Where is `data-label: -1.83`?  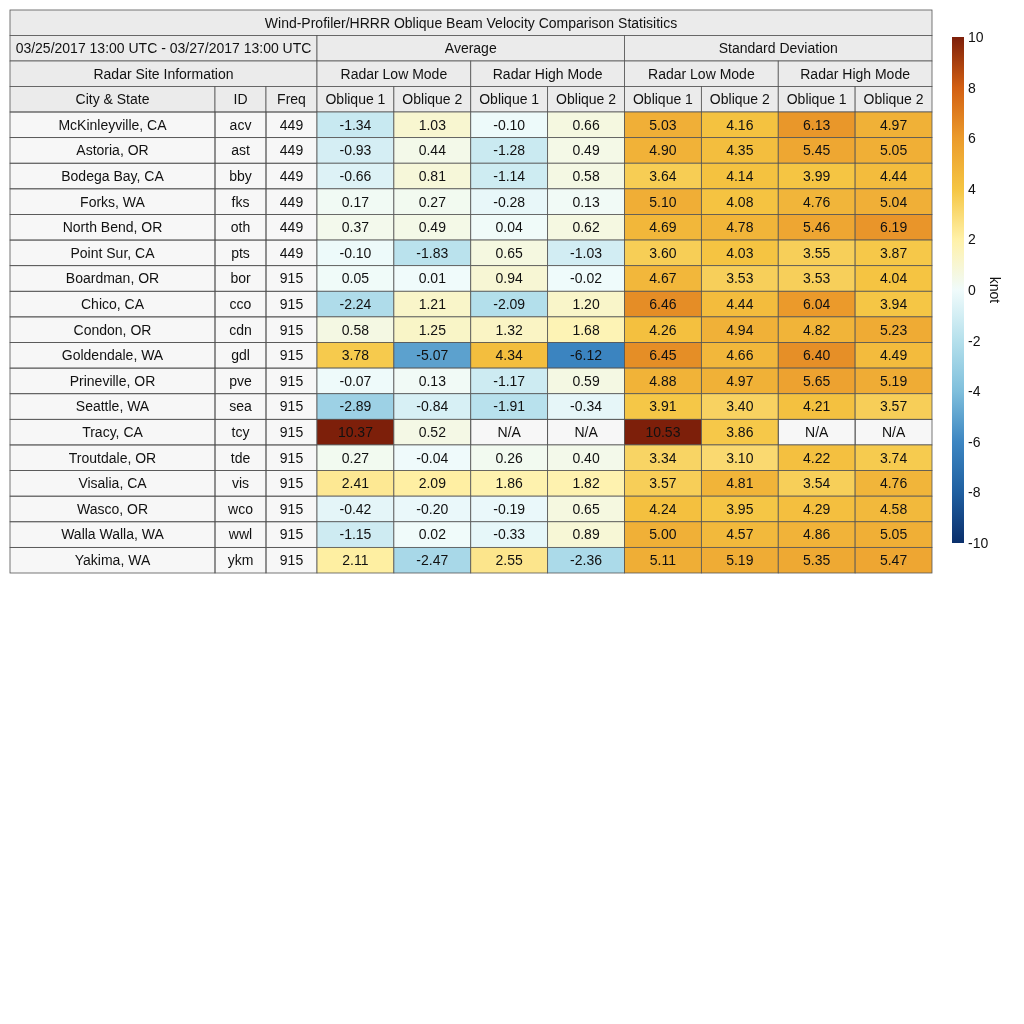
data-label: -1.83 is located at coordinates (432, 252).